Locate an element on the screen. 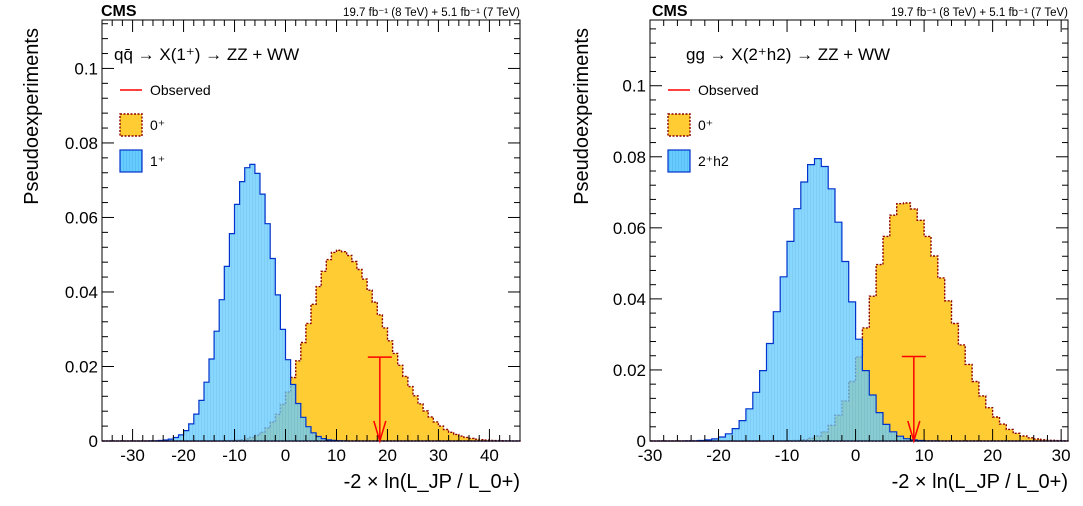  process-label: gg → X(2⁺h2) → ZZ + WW is located at coordinates (788, 54).